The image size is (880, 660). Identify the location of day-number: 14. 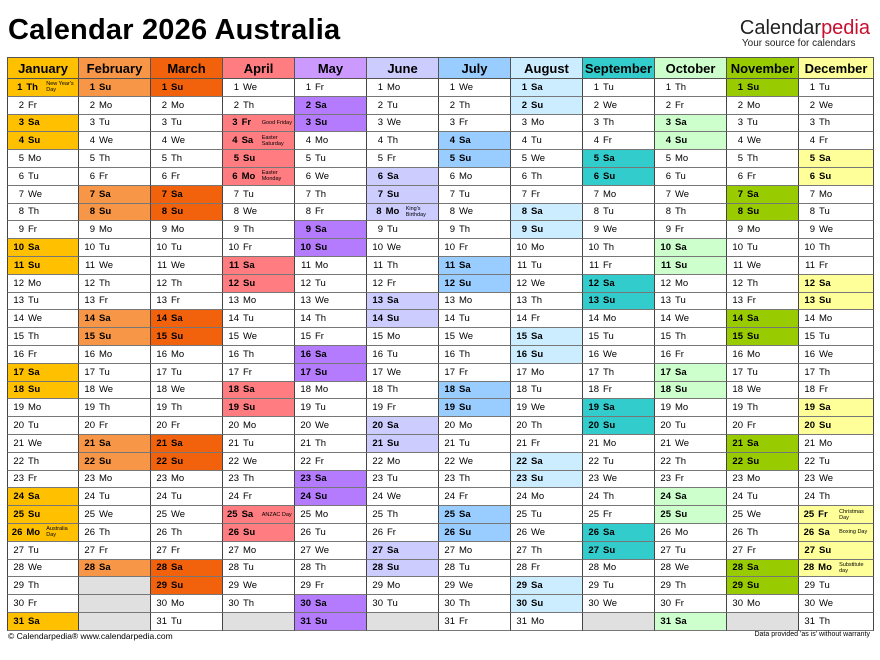
(665, 319).